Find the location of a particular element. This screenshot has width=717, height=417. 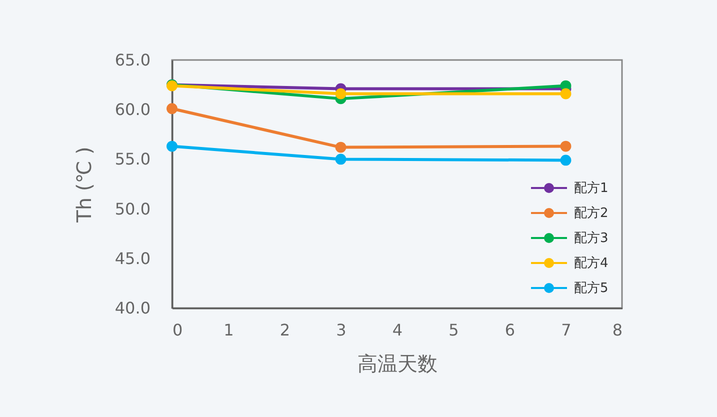

y-tick-label: 65.0 is located at coordinates (132, 60).